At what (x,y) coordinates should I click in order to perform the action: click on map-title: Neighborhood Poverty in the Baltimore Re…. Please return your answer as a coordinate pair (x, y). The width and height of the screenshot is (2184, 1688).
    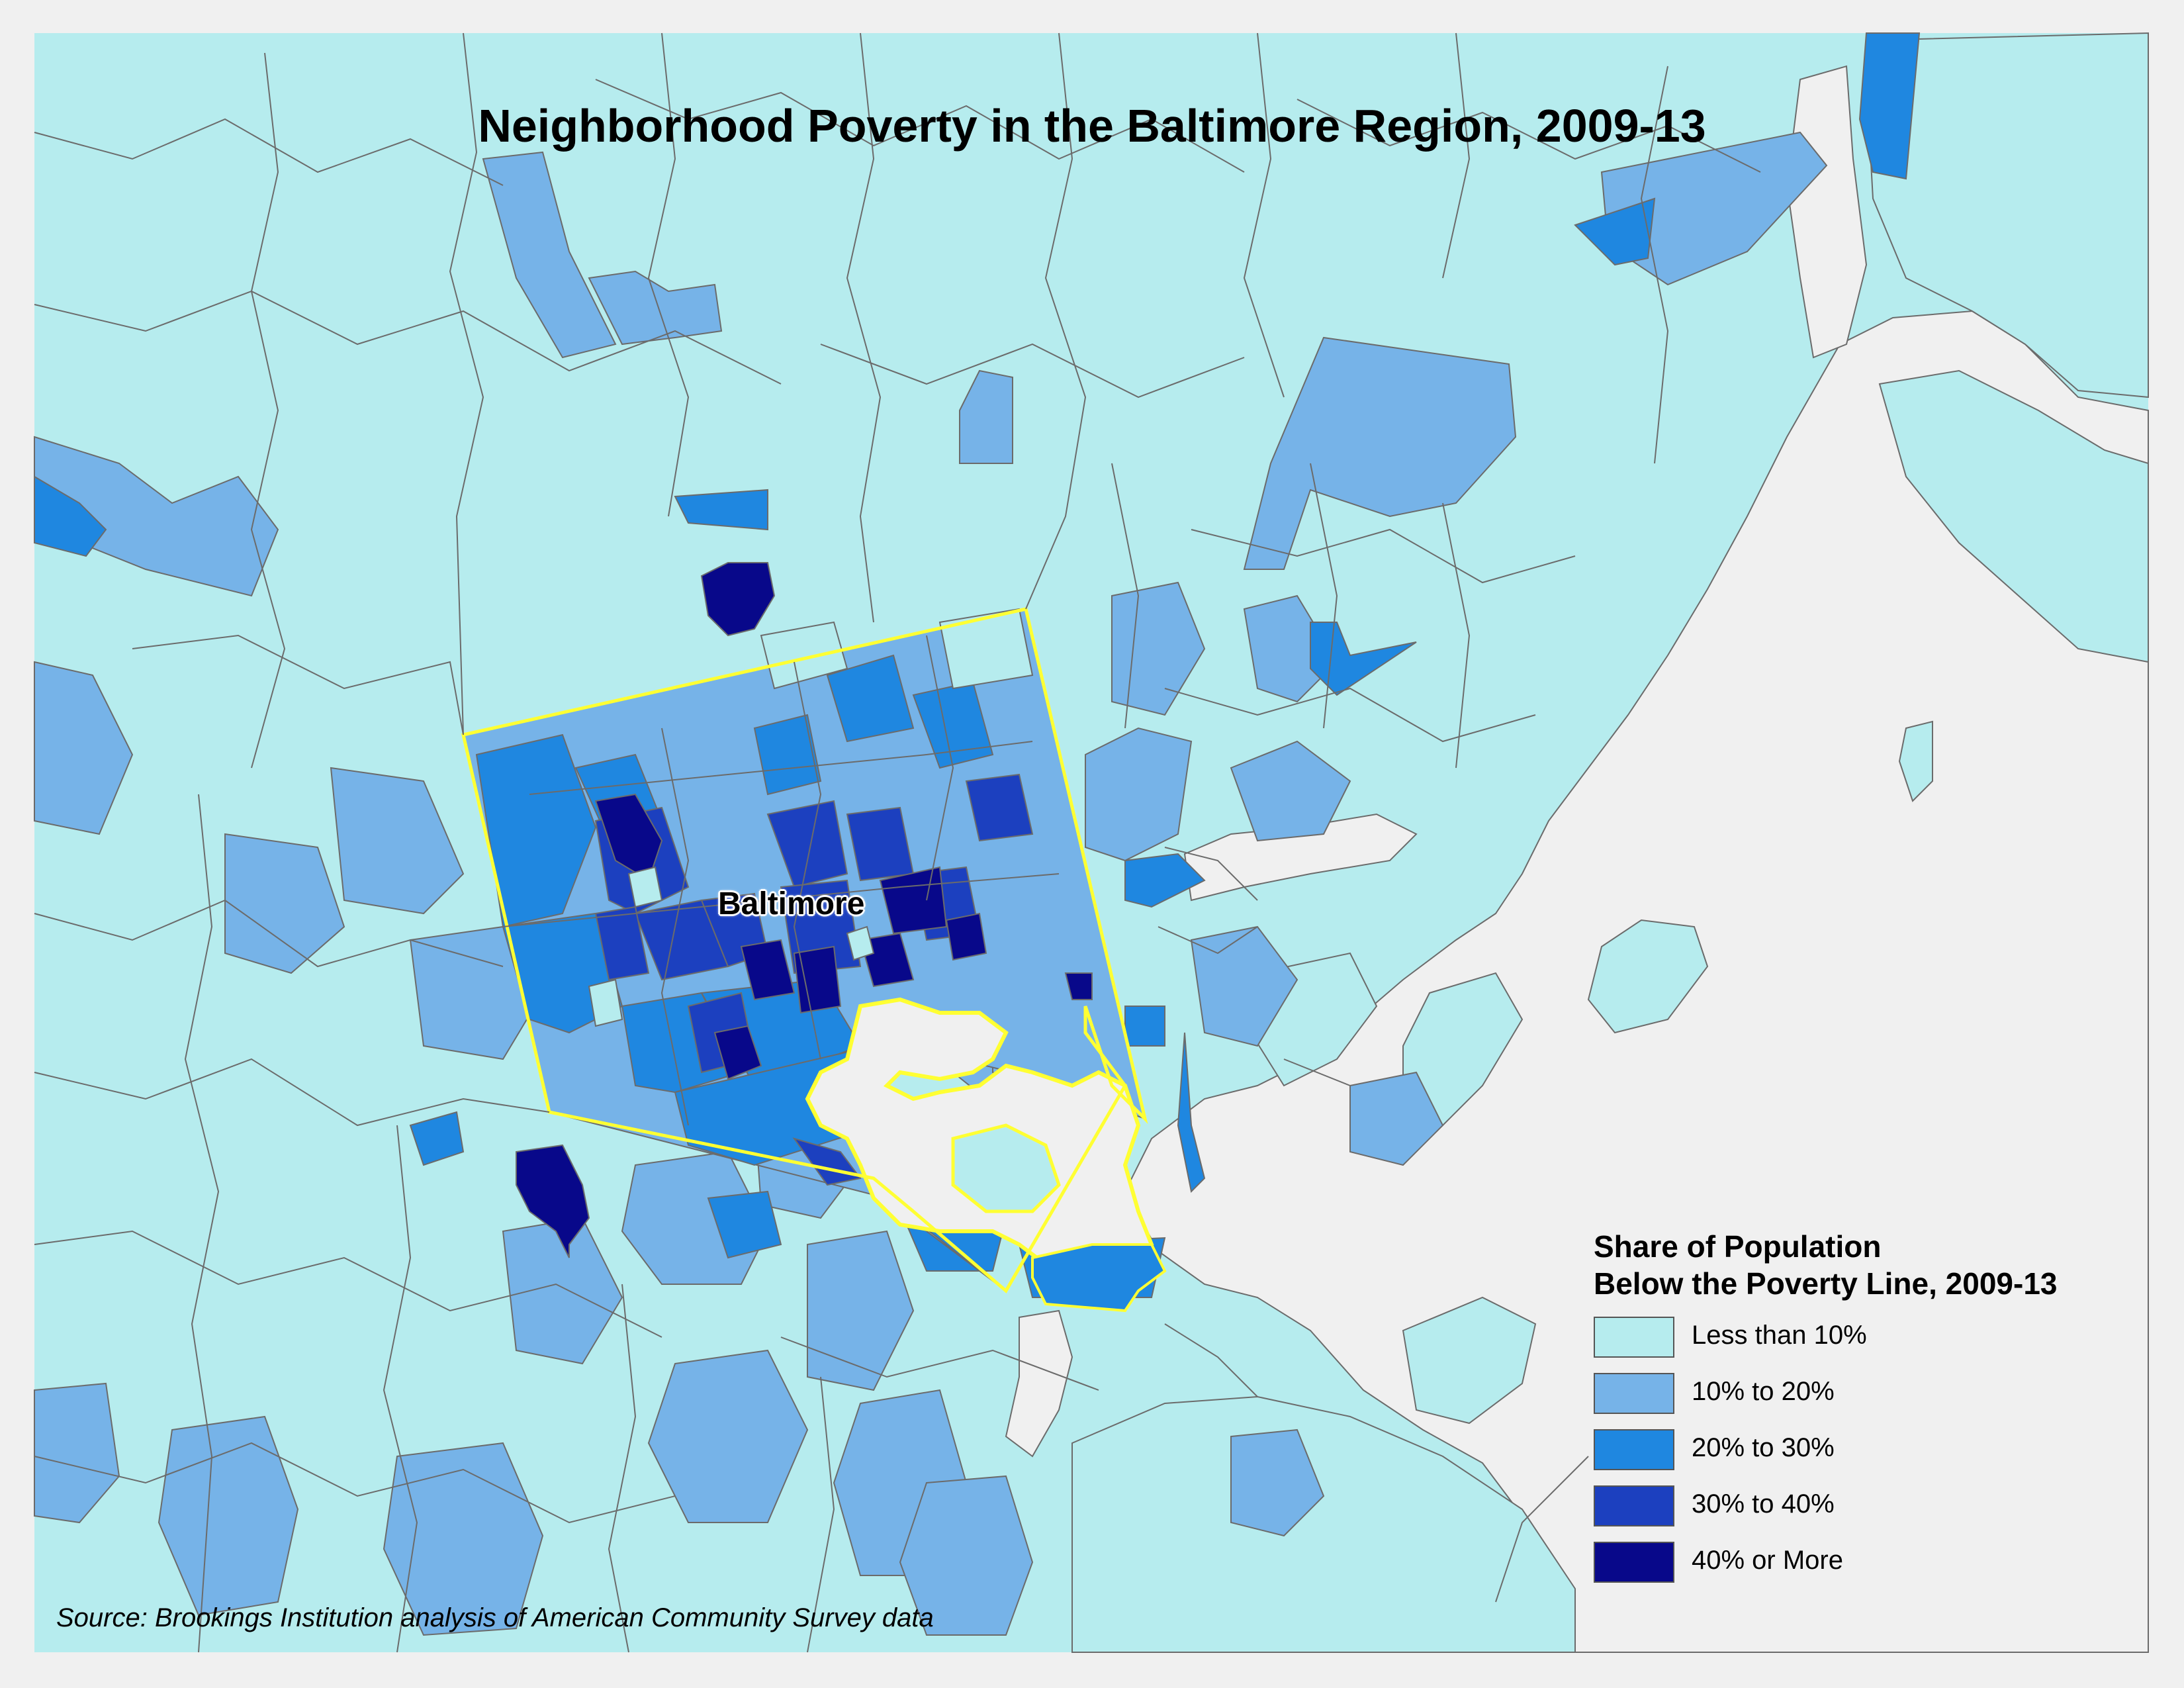
    Looking at the image, I should click on (1092, 126).